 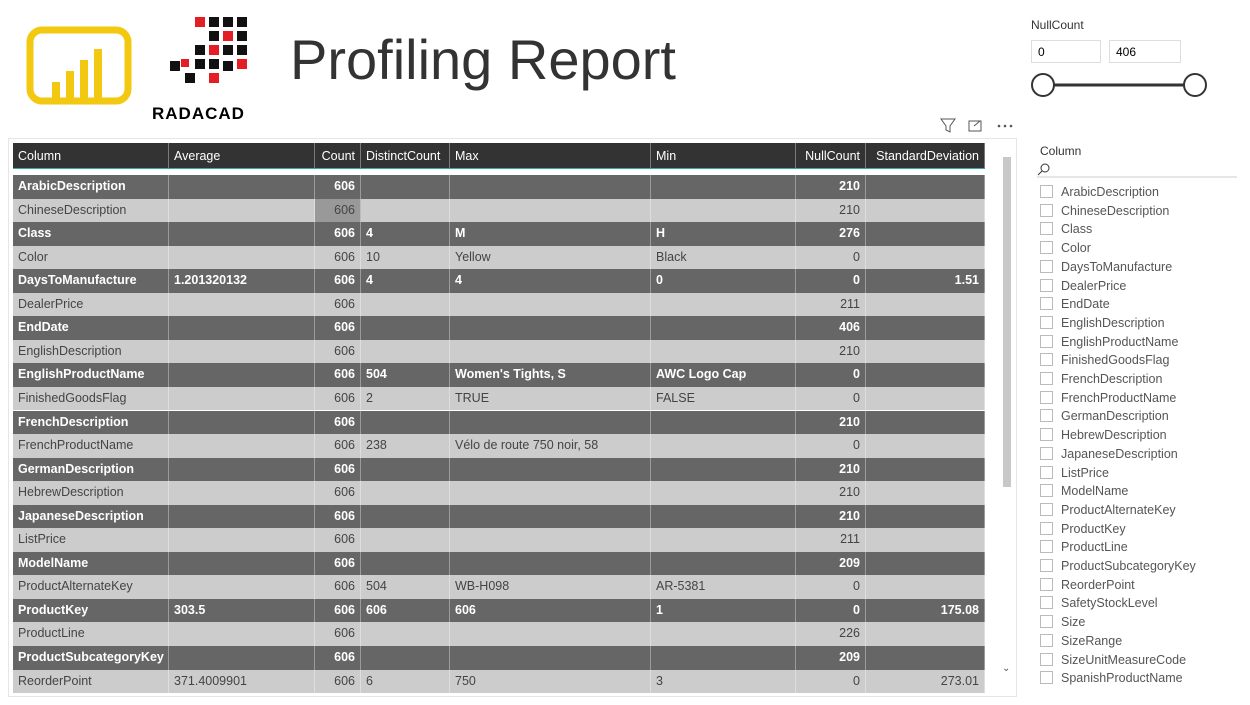 What do you see at coordinates (1137, 170) in the screenshot?
I see `search-box` at bounding box center [1137, 170].